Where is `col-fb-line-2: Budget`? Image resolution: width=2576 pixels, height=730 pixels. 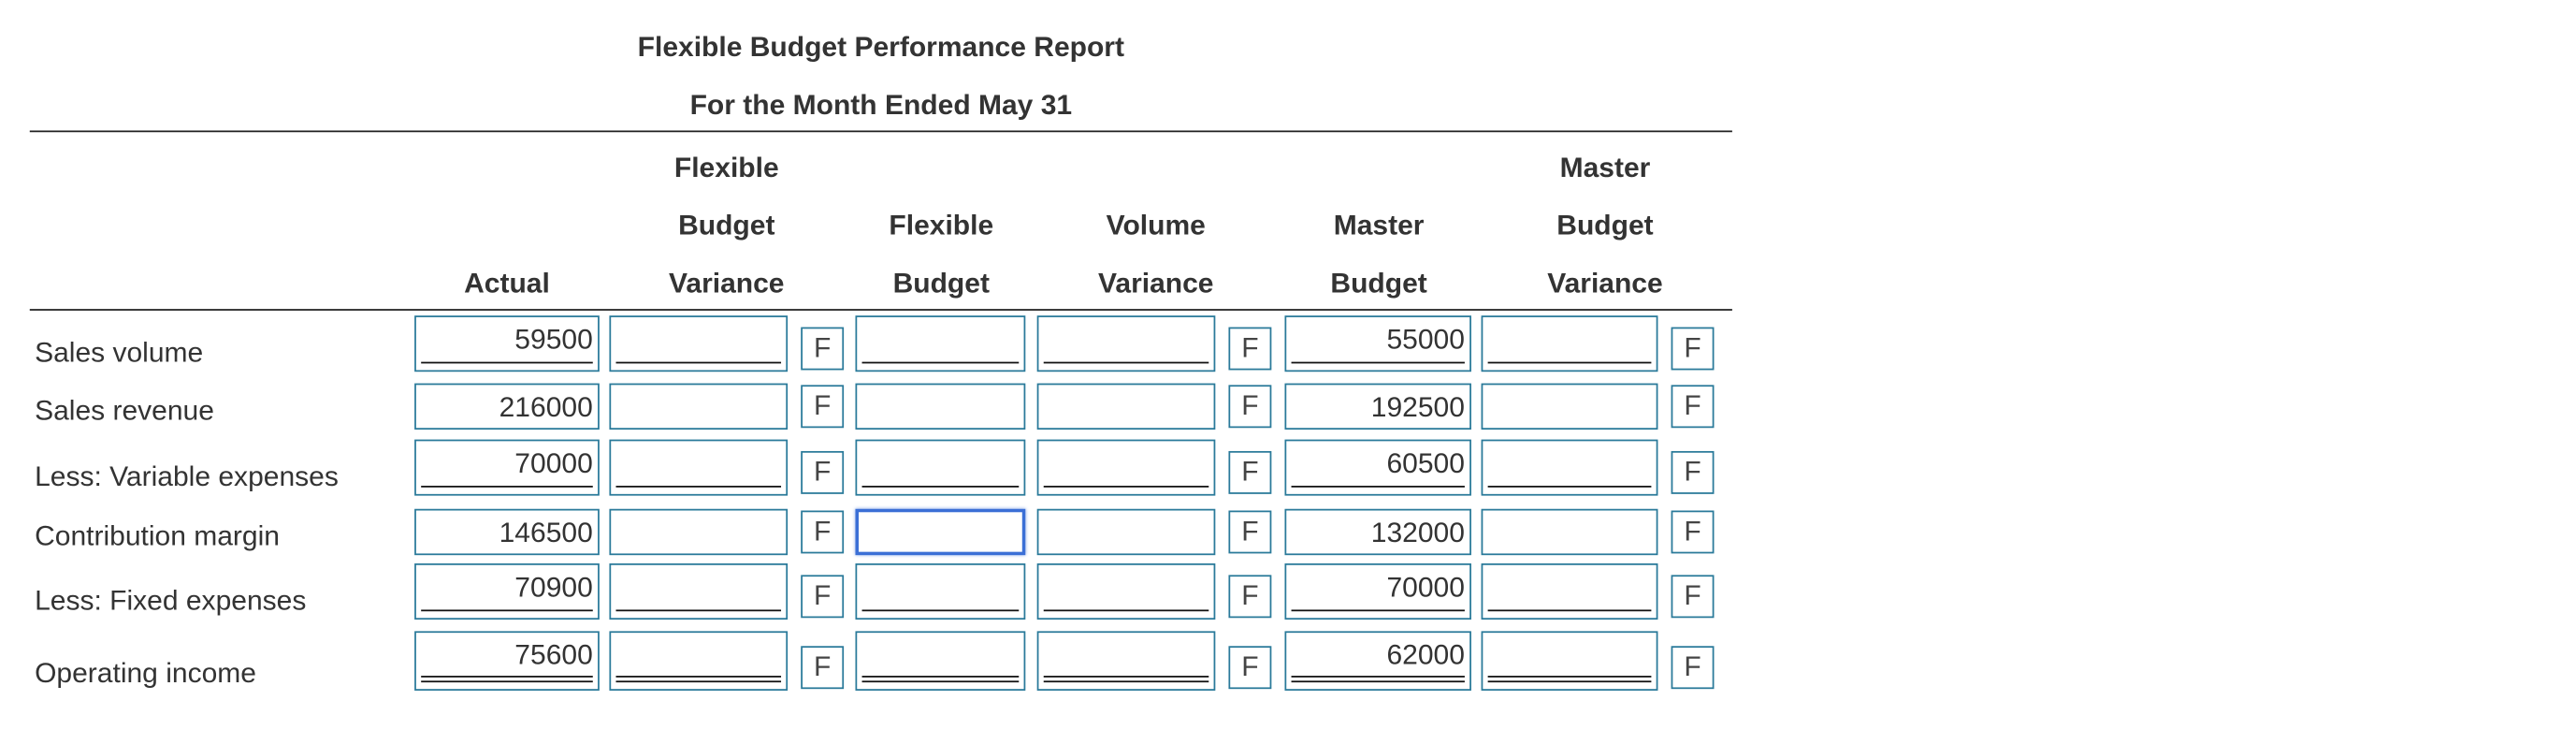
col-fb-line-2: Budget is located at coordinates (941, 283).